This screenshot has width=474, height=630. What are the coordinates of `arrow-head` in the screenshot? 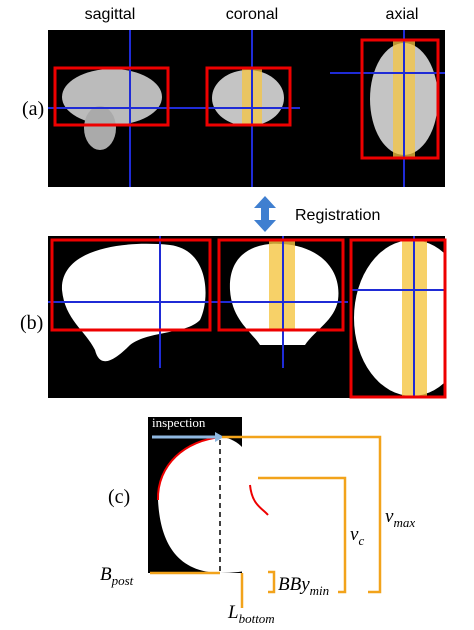 It's located at (219, 437).